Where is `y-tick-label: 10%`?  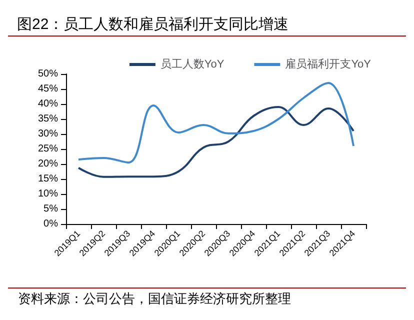
y-tick-label: 10% is located at coordinates (48, 194).